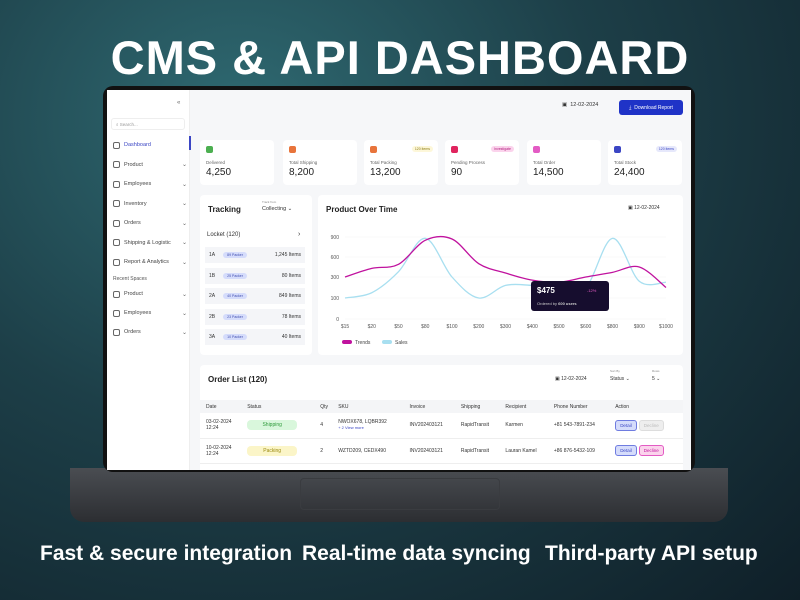 The width and height of the screenshot is (800, 600). Describe the element at coordinates (558, 327) in the screenshot. I see `x-tick-label: $500` at that location.